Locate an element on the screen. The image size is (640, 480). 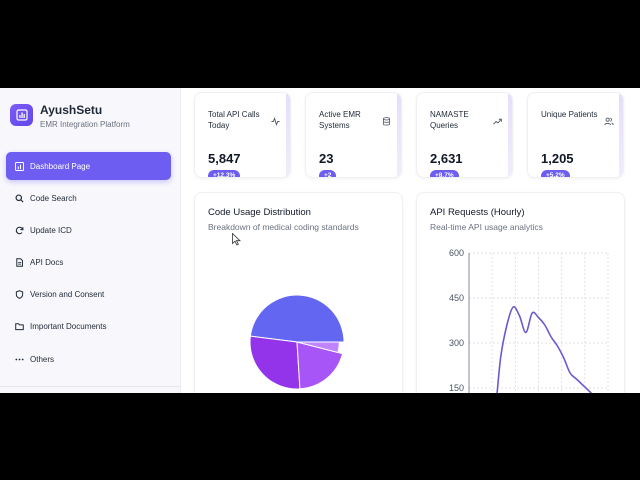
stat-badge: +8.7% is located at coordinates (444, 173).